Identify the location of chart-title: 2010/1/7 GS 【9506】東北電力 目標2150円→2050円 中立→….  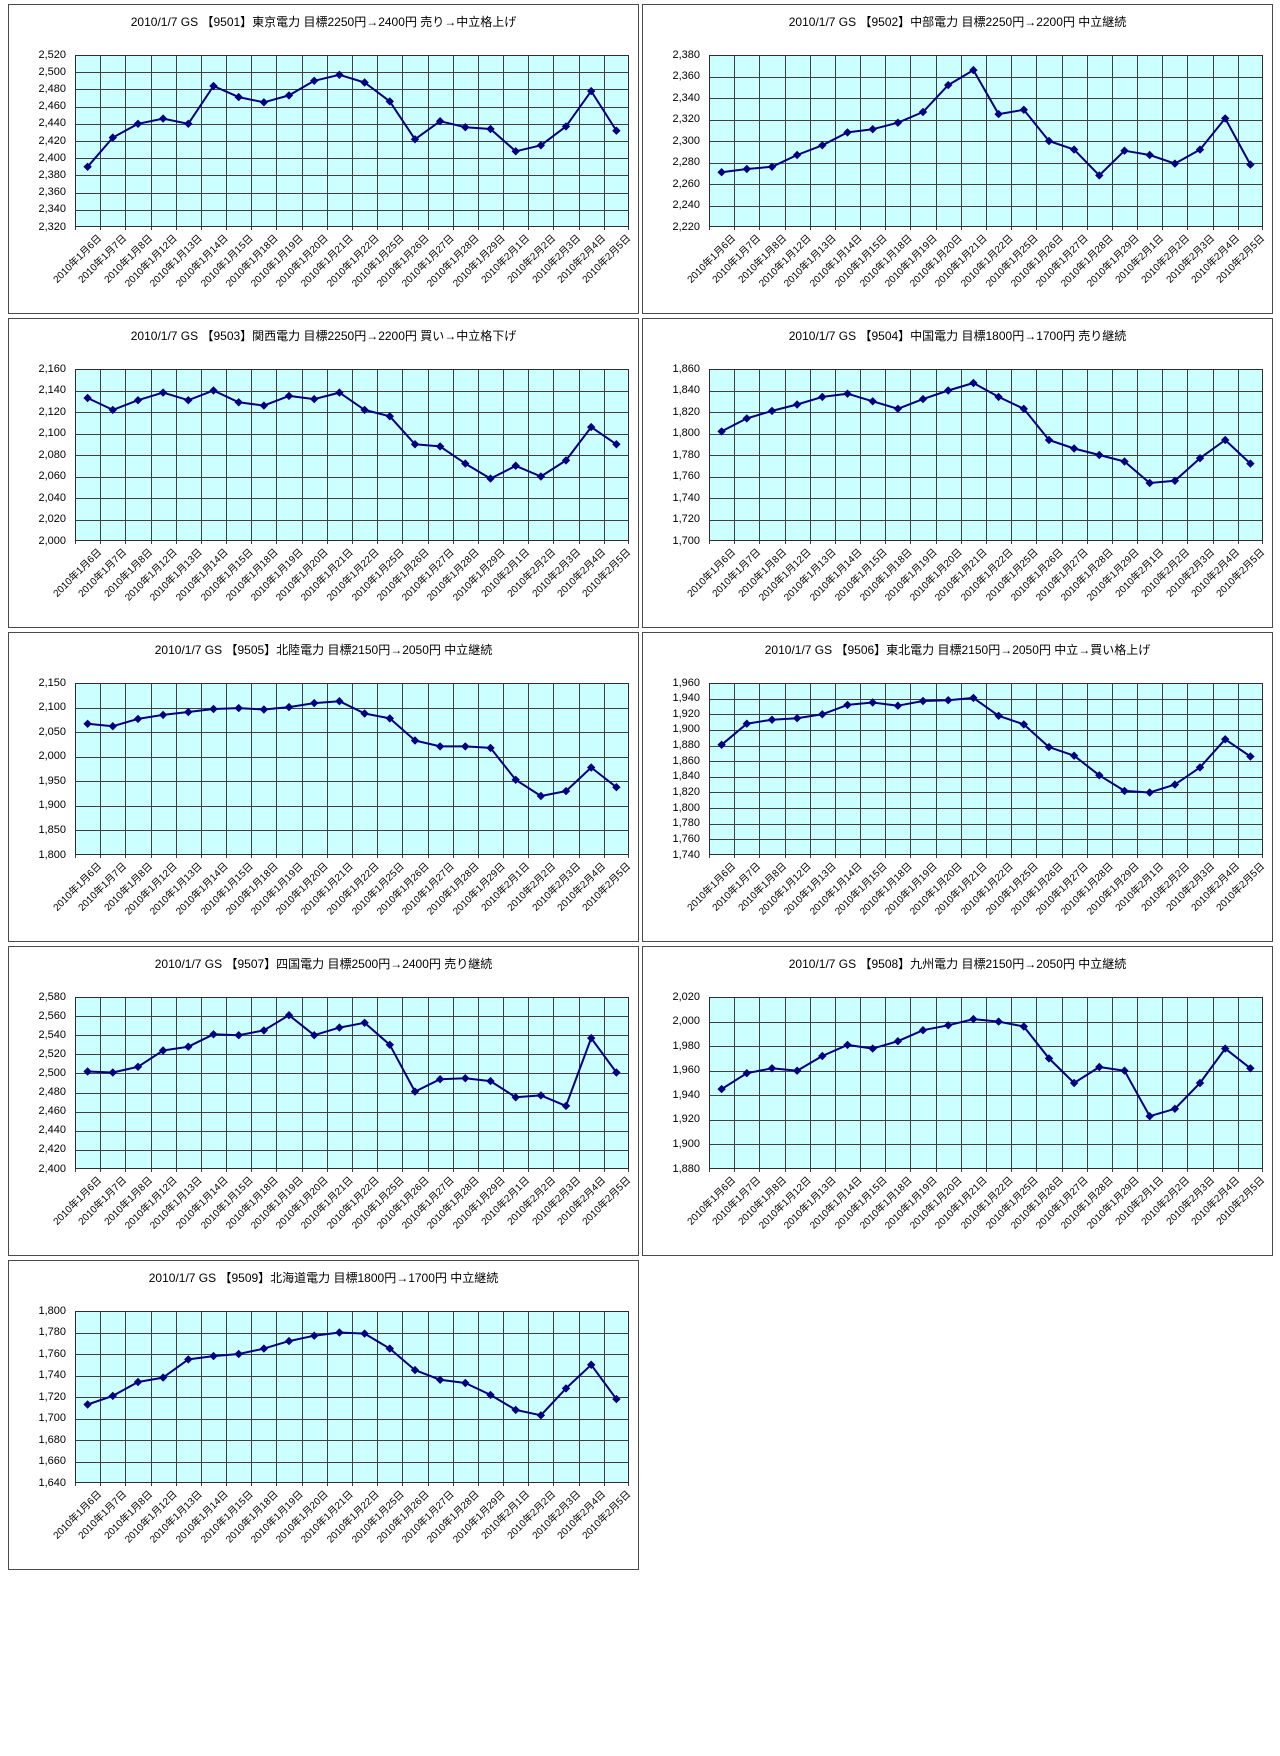
(957, 650).